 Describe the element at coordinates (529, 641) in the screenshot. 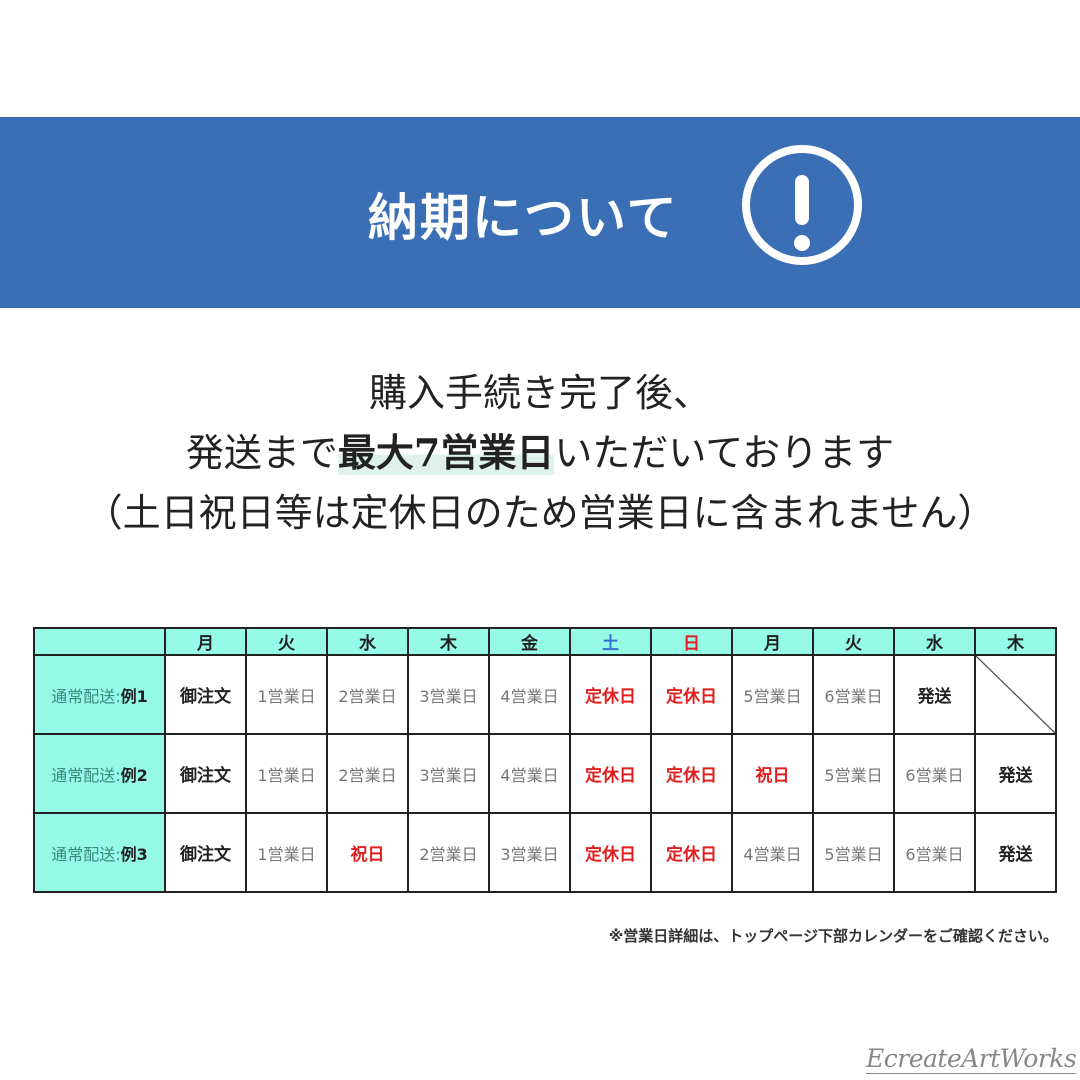

I see `day-header: 金` at that location.